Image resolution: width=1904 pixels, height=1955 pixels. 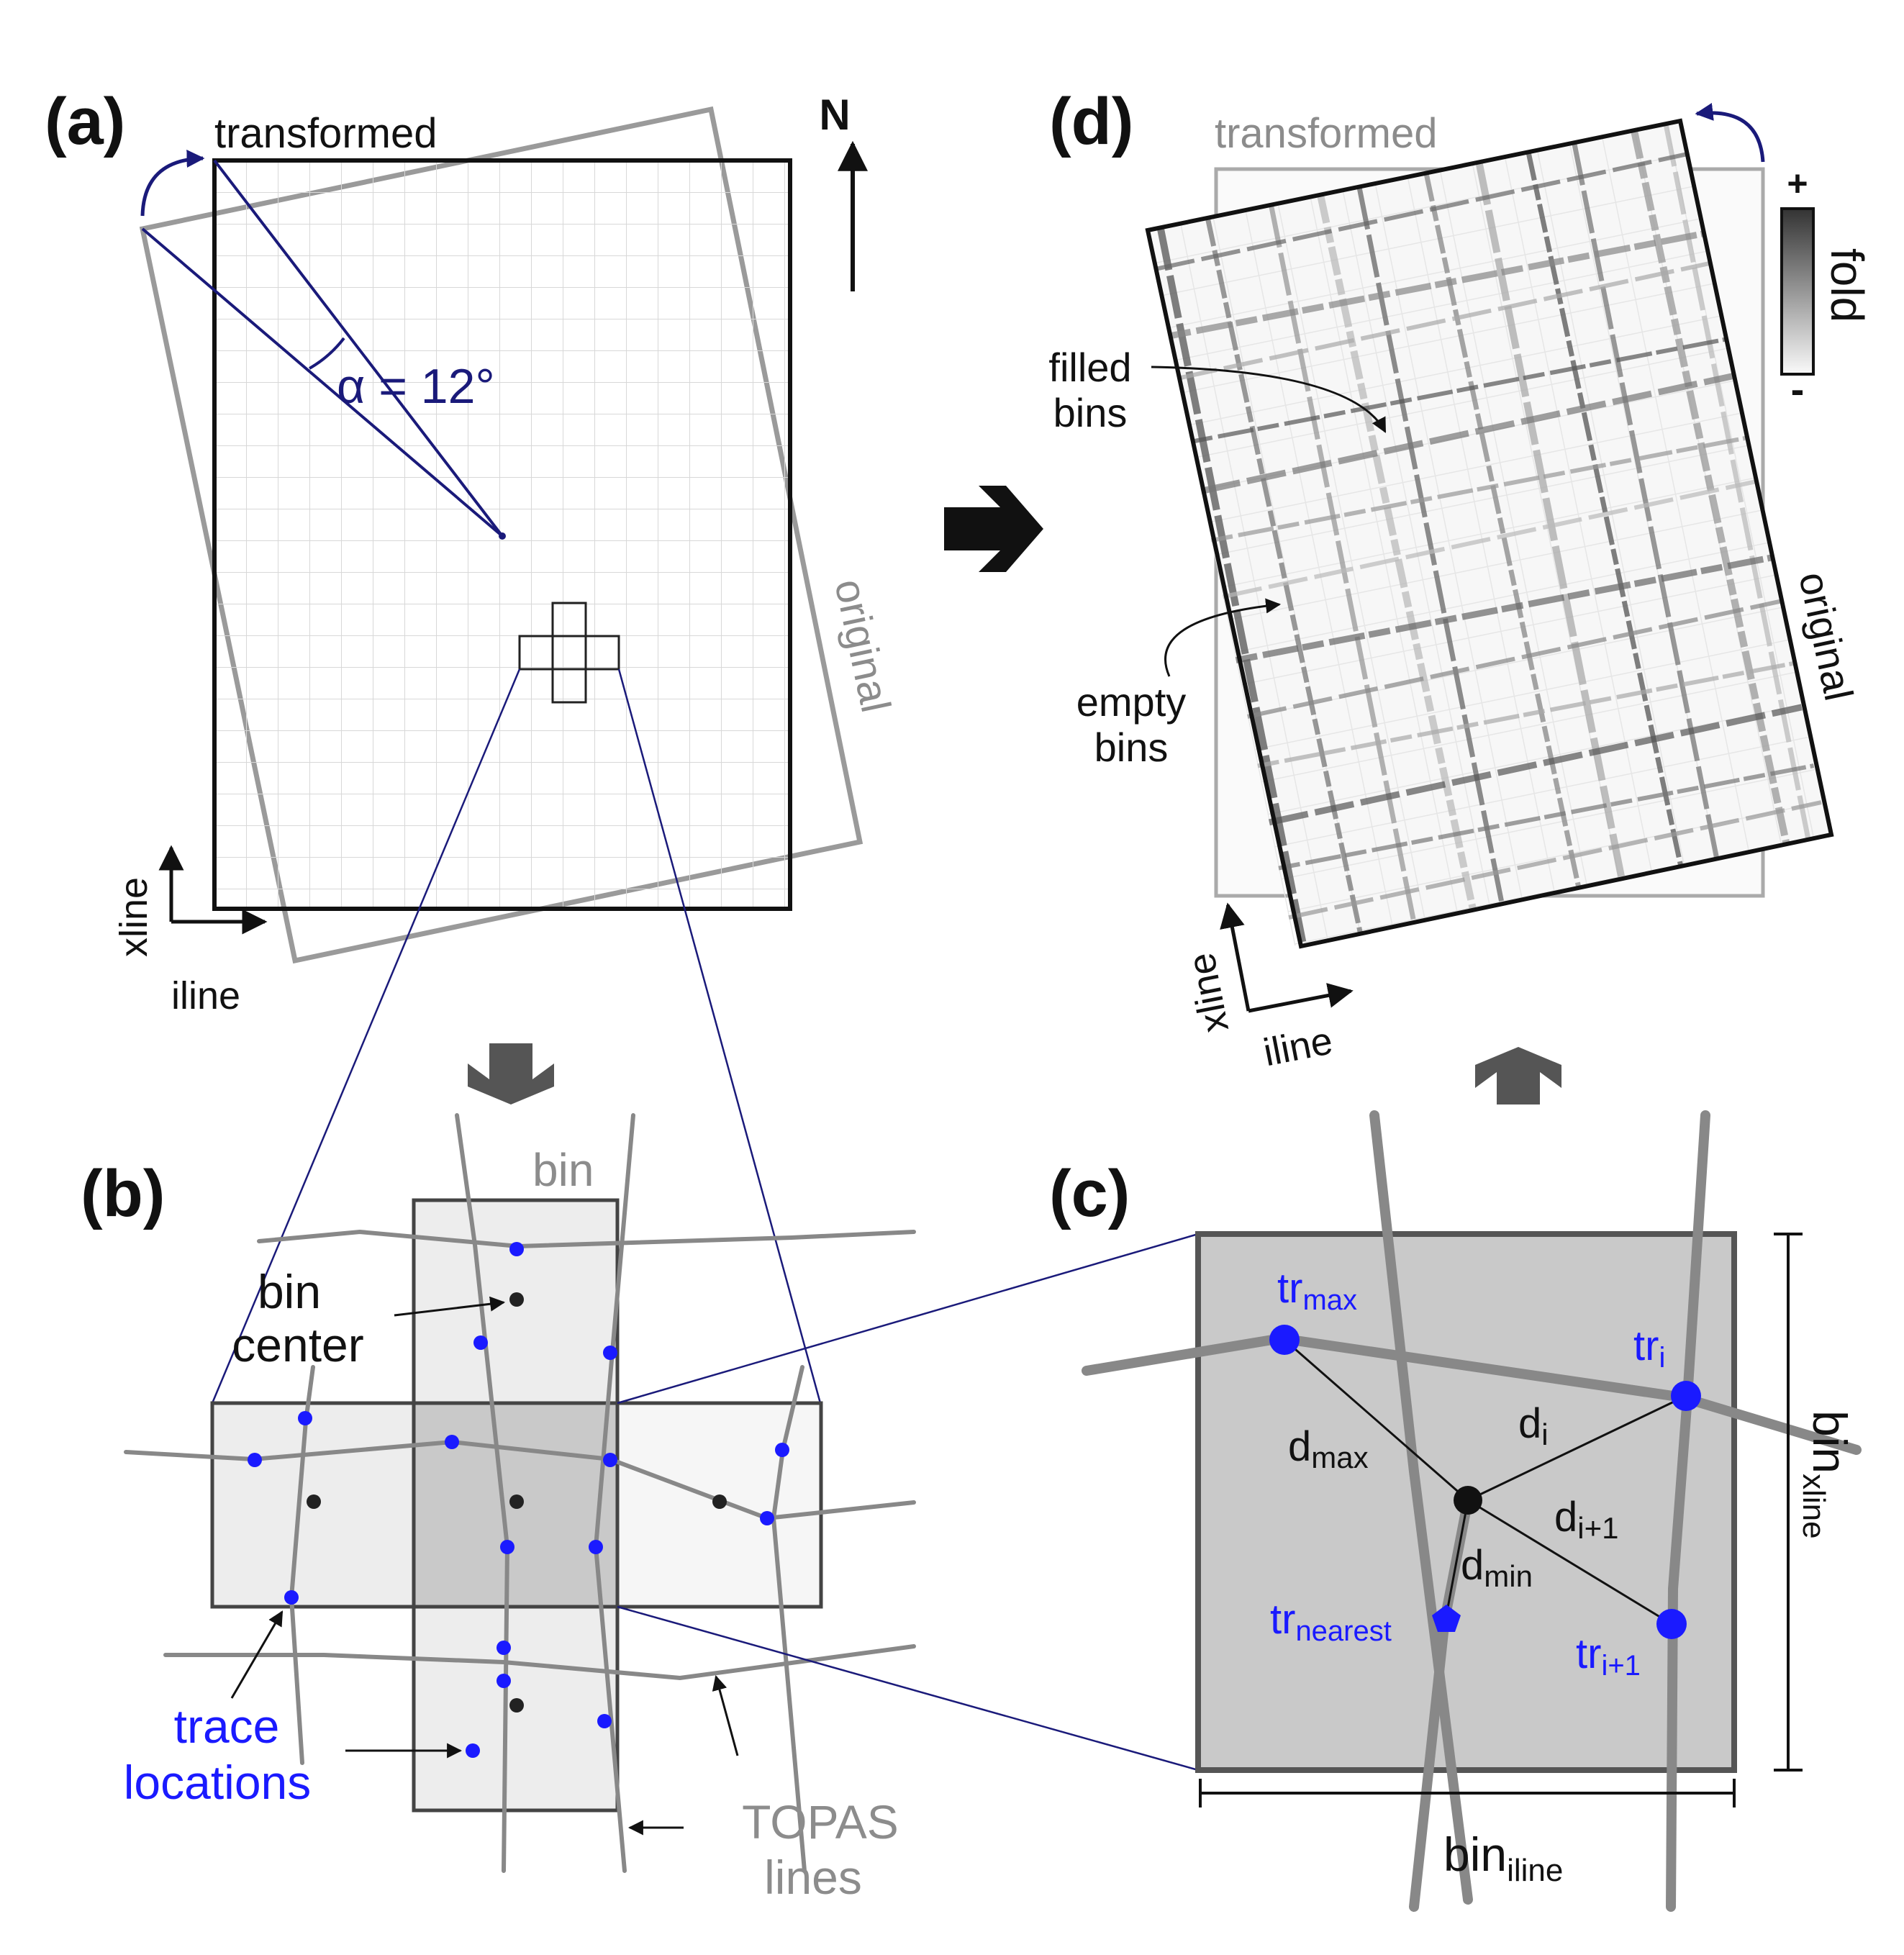 I want to click on trace-locations, so click(x=518, y=1500).